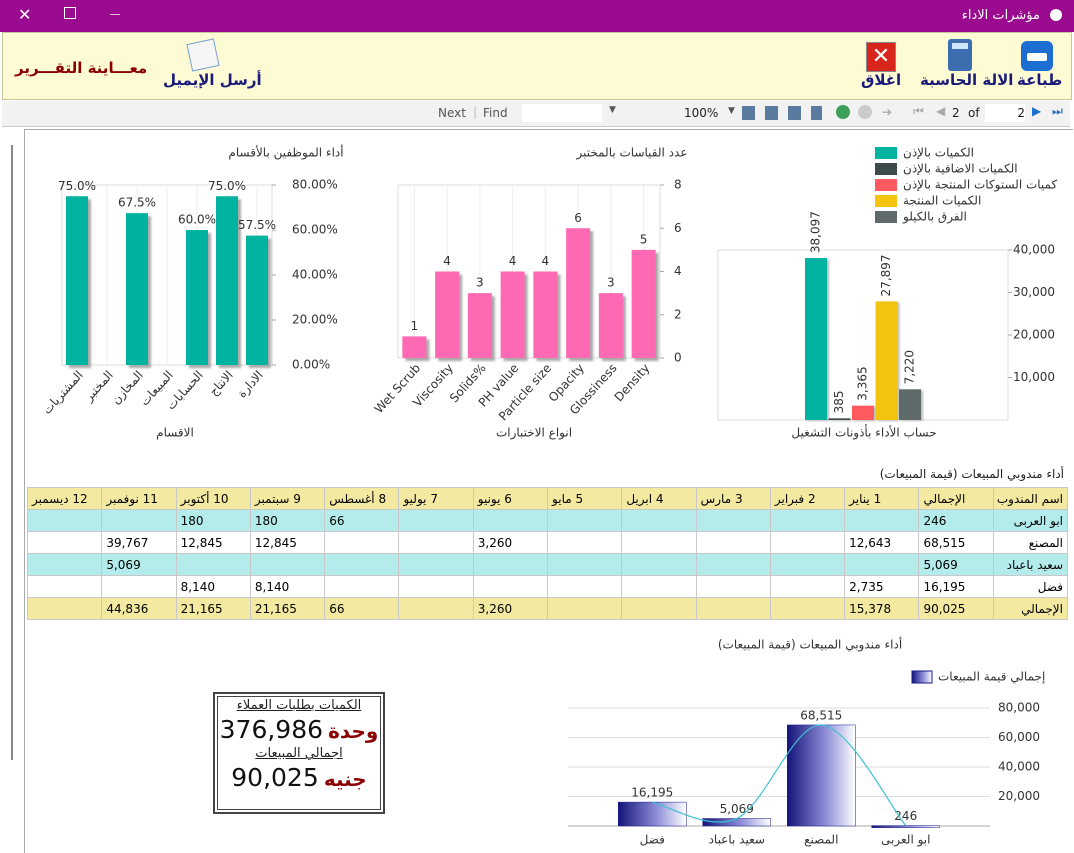 The width and height of the screenshot is (1074, 853). What do you see at coordinates (452, 113) in the screenshot?
I see `next-button: Next` at bounding box center [452, 113].